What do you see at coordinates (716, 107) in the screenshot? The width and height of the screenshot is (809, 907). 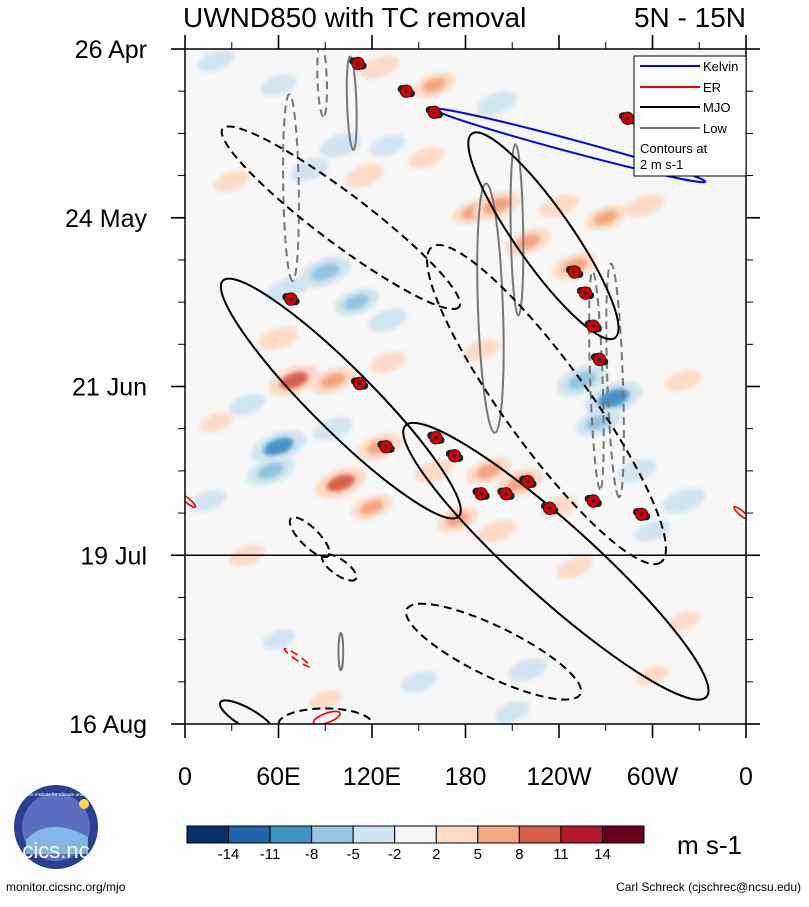 I see `legend-label-mjo: MJO` at bounding box center [716, 107].